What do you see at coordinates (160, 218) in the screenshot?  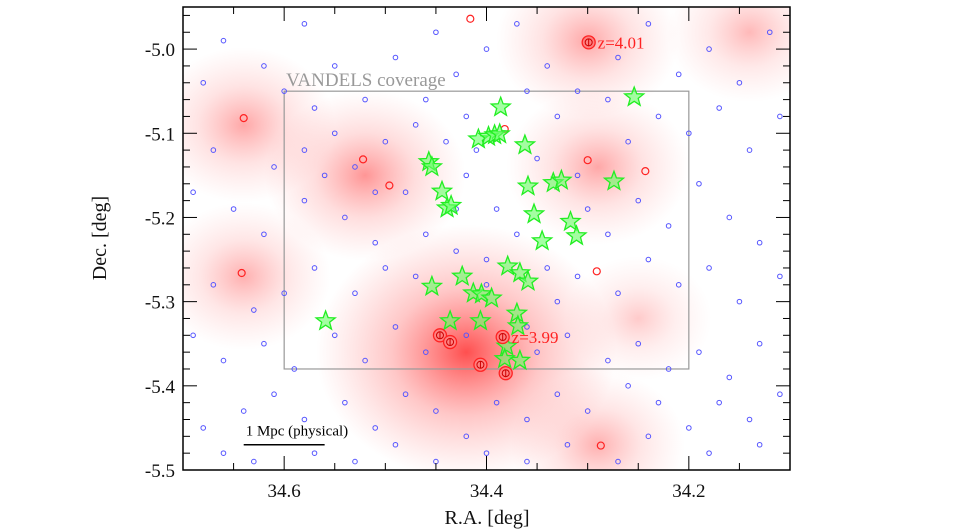 I see `y-tick-label: -5.2` at bounding box center [160, 218].